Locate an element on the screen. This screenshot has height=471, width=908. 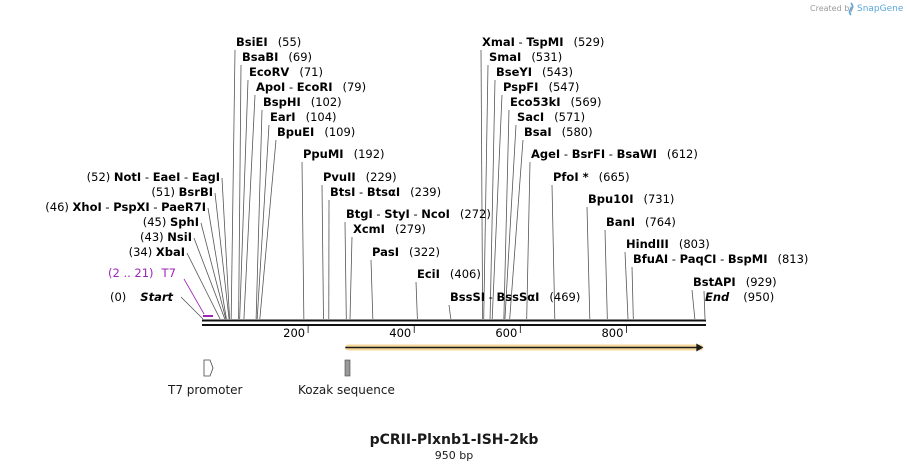
t7-promoter-arrow is located at coordinates (208, 368).